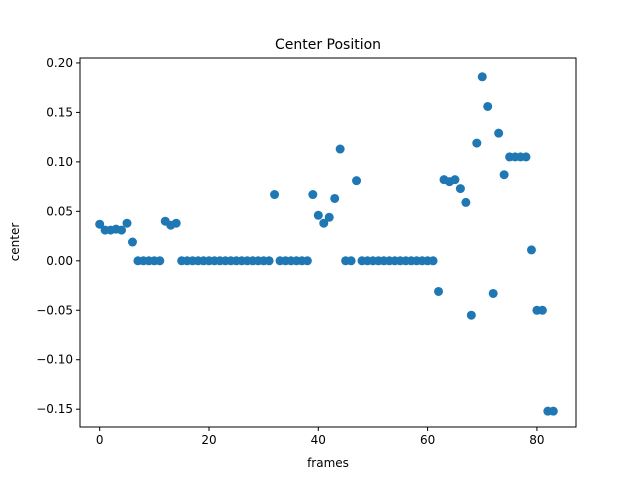 The height and width of the screenshot is (485, 640). Describe the element at coordinates (318, 440) in the screenshot. I see `x-tick-label: 40` at that location.